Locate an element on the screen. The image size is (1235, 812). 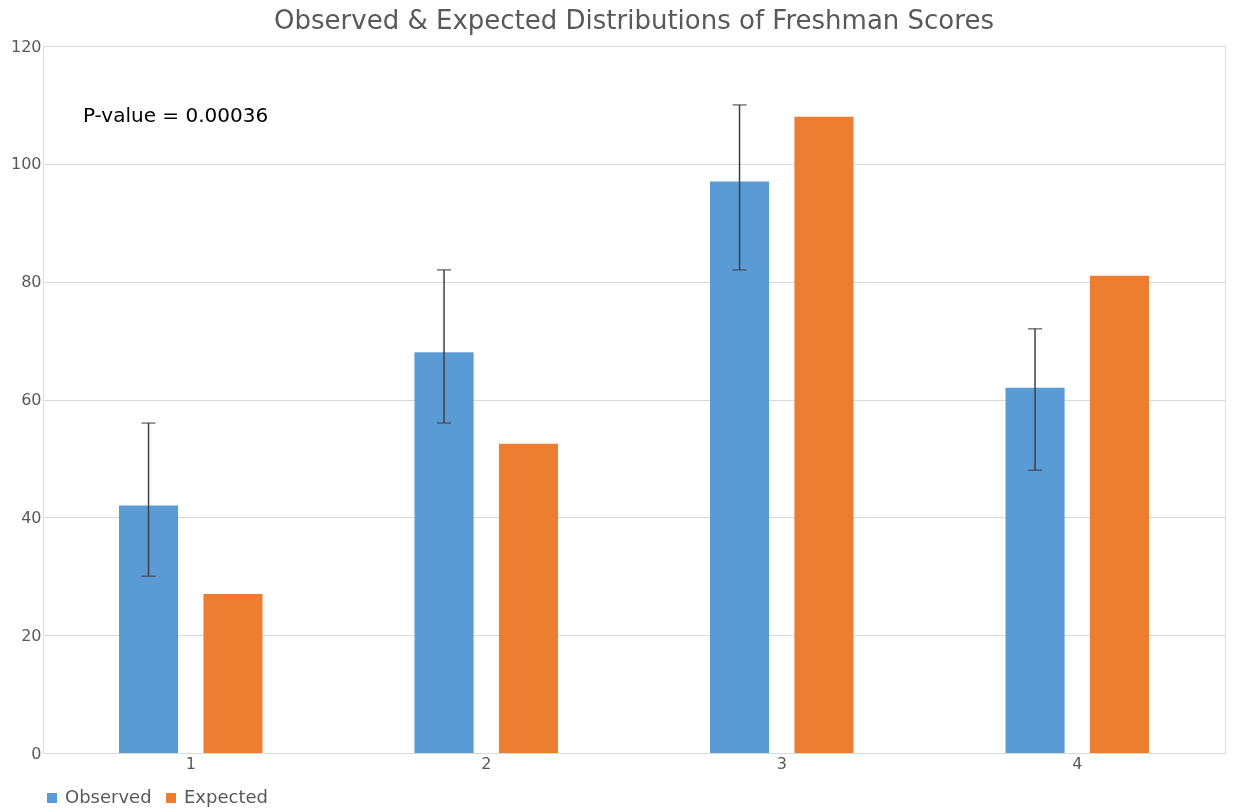
chart-title: Observed & Expected Distributions of Freshman Scores is located at coordinates (634, 20).